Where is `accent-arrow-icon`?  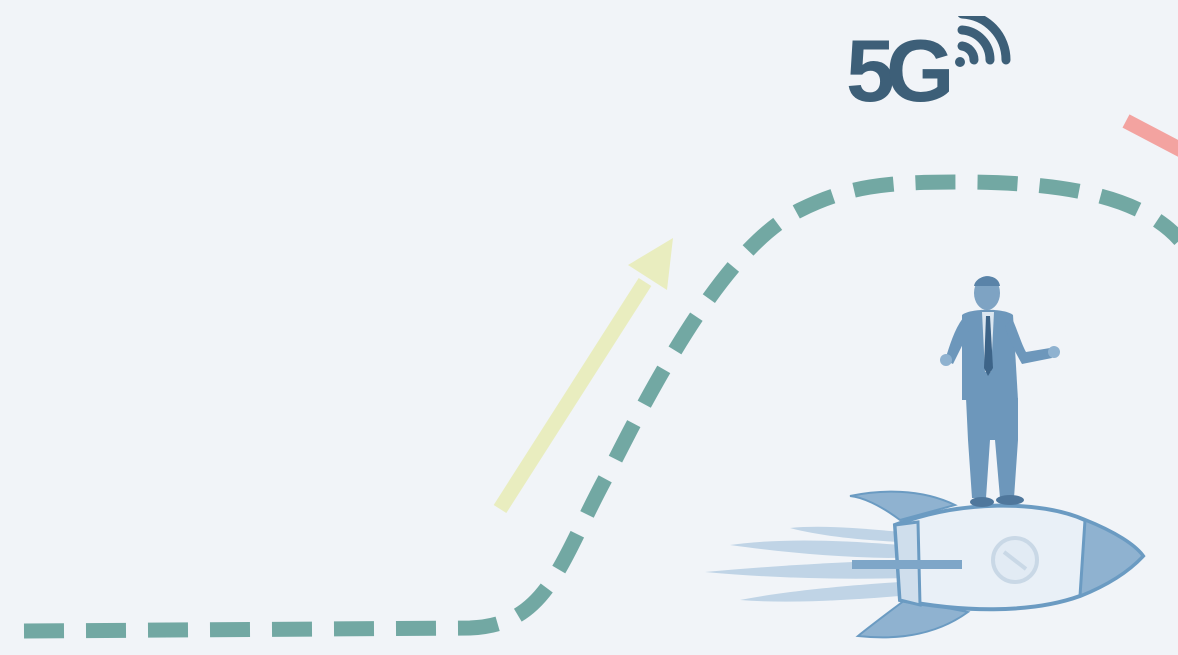
accent-arrow-icon is located at coordinates (1150, 135).